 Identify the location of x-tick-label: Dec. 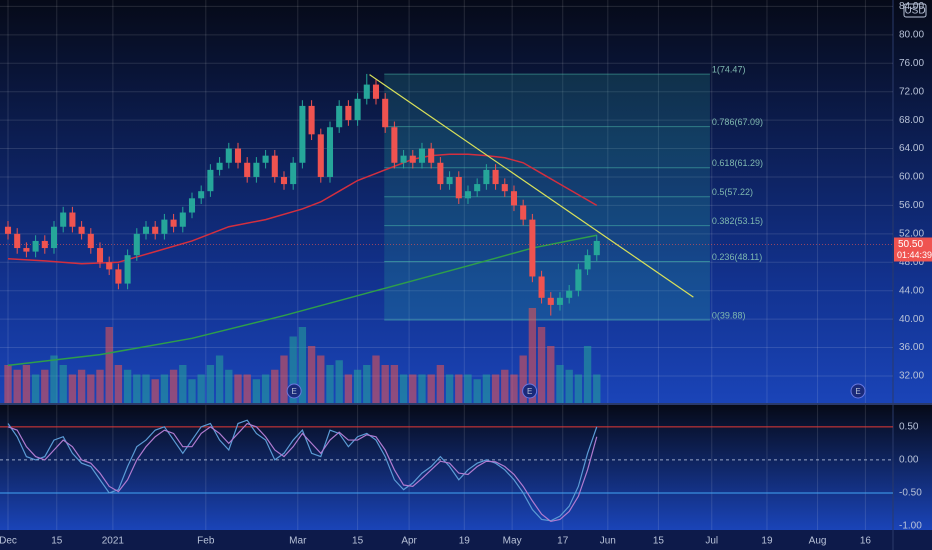
(8, 541).